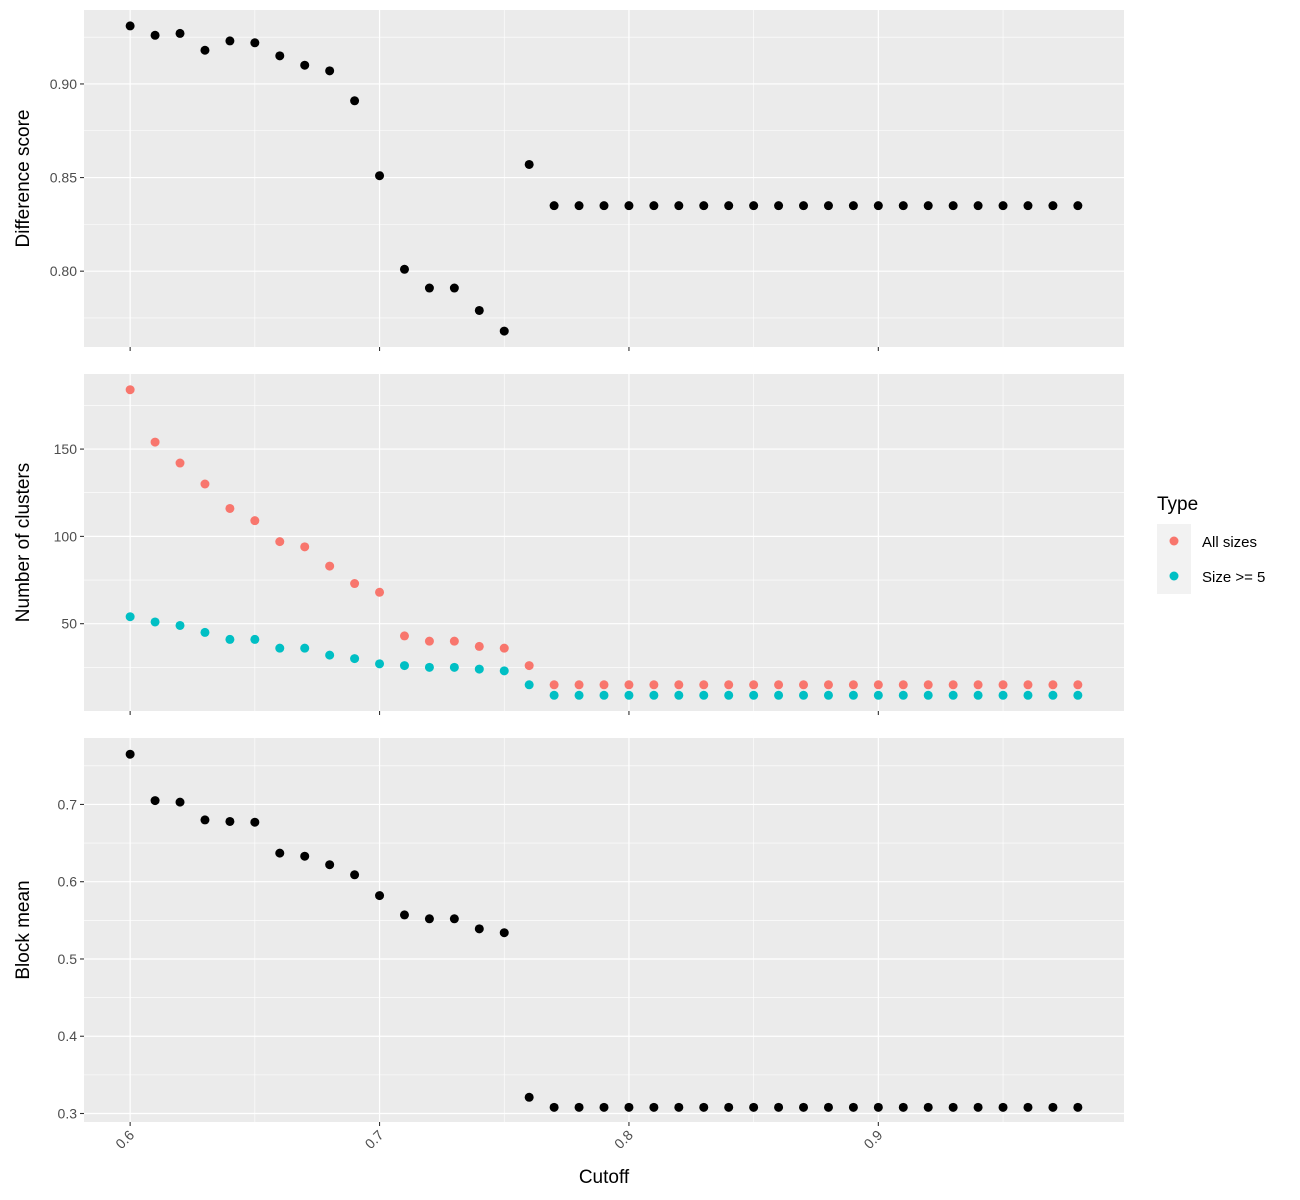 The height and width of the screenshot is (1200, 1300). What do you see at coordinates (63, 178) in the screenshot?
I see `y-tick-label: 0.85` at bounding box center [63, 178].